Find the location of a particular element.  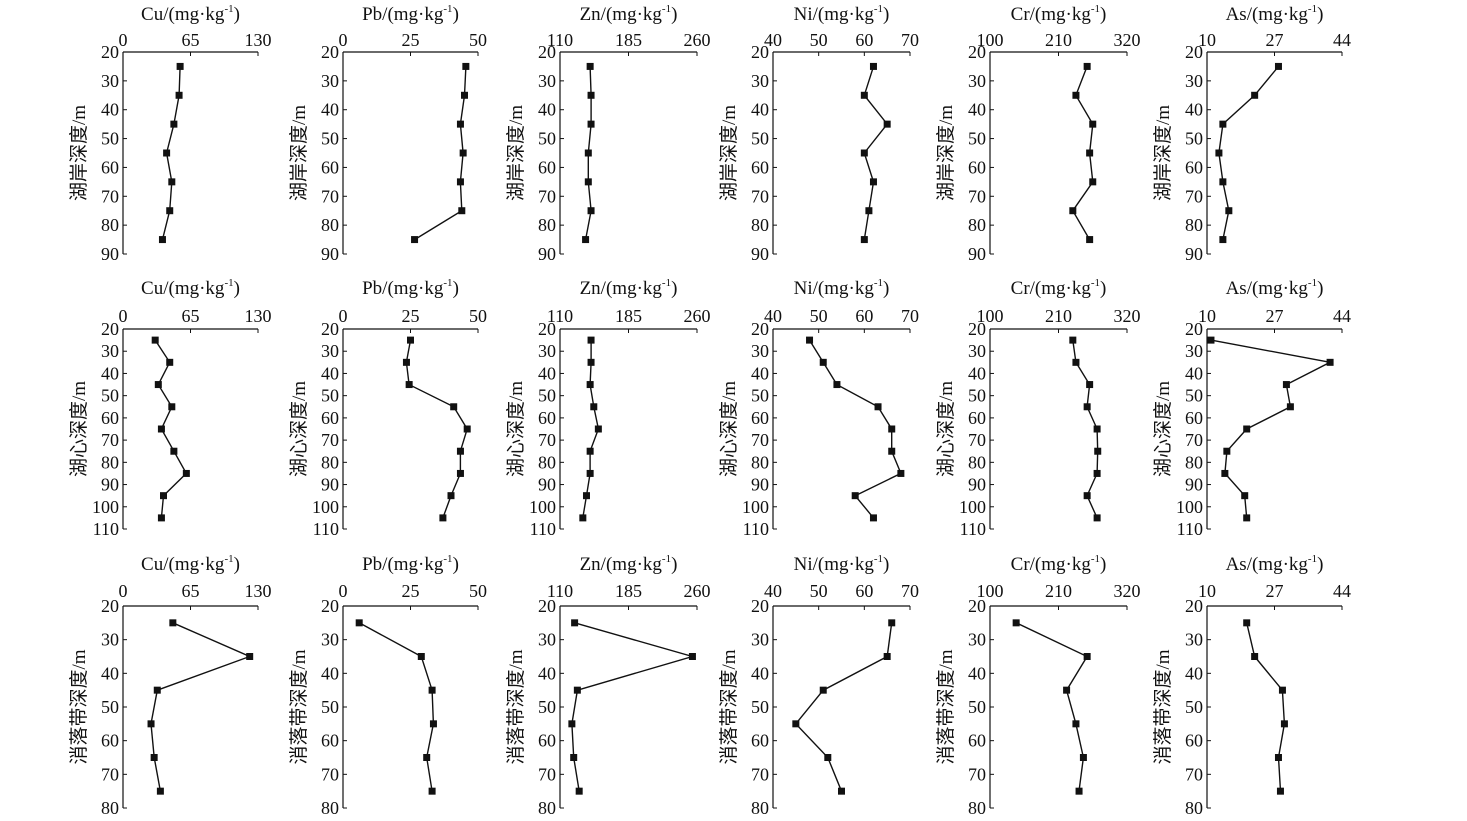

x-tick-label: 50 is located at coordinates (478, 591).